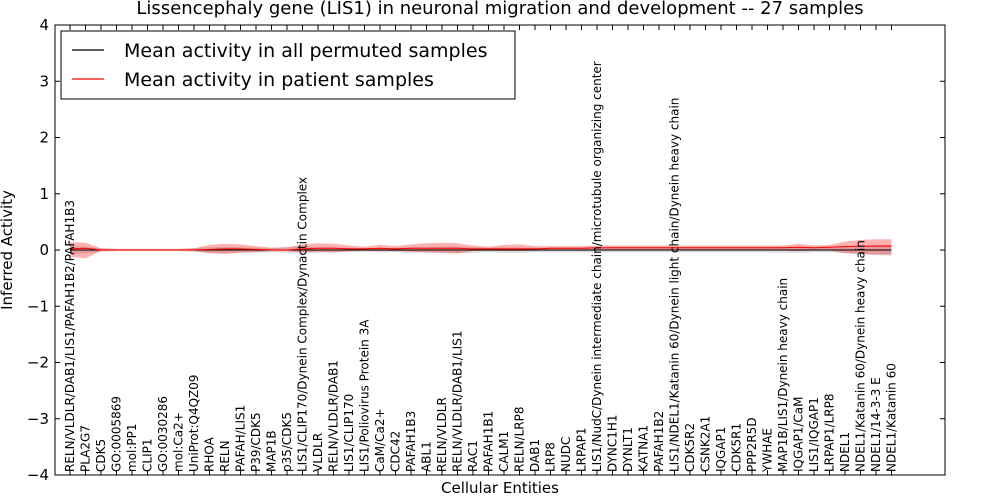 Image resolution: width=1000 pixels, height=500 pixels. Describe the element at coordinates (396, 451) in the screenshot. I see `x-category-label: CDC42` at that location.